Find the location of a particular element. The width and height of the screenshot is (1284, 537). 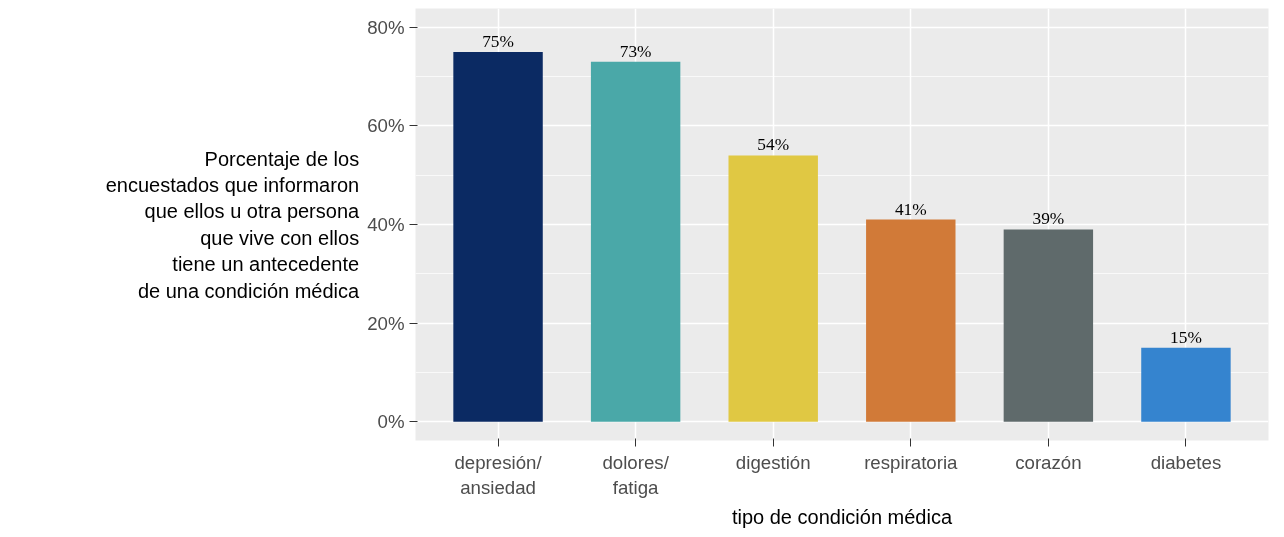

data-label: 15% is located at coordinates (1186, 337).